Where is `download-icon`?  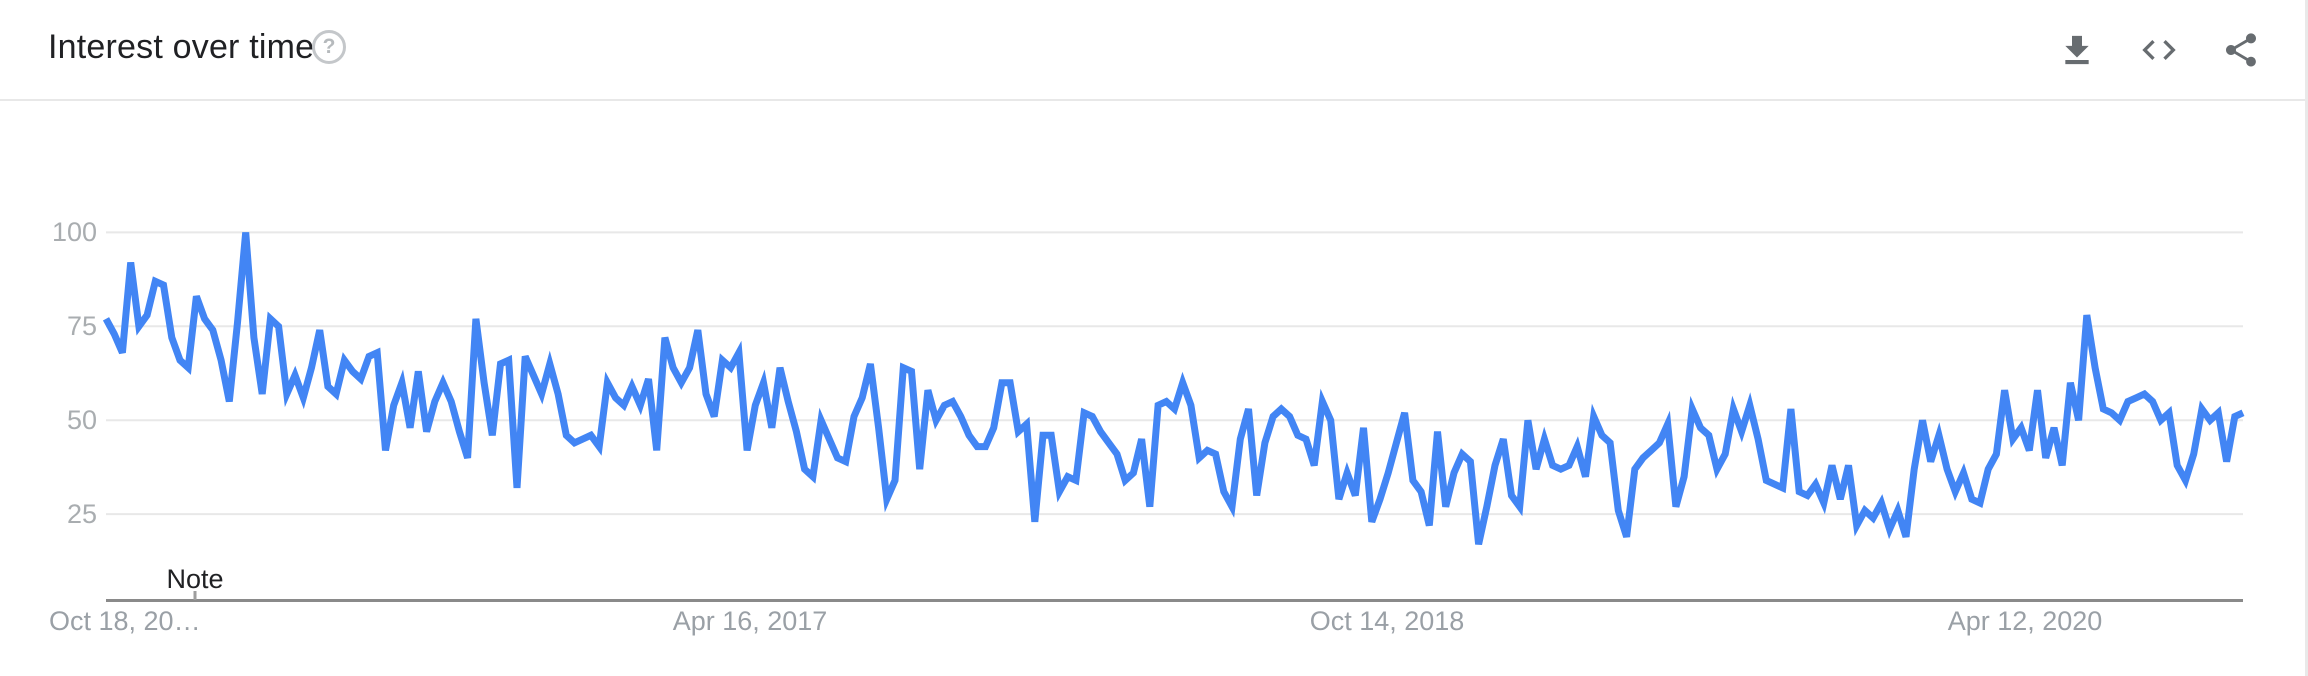 download-icon is located at coordinates (2077, 50).